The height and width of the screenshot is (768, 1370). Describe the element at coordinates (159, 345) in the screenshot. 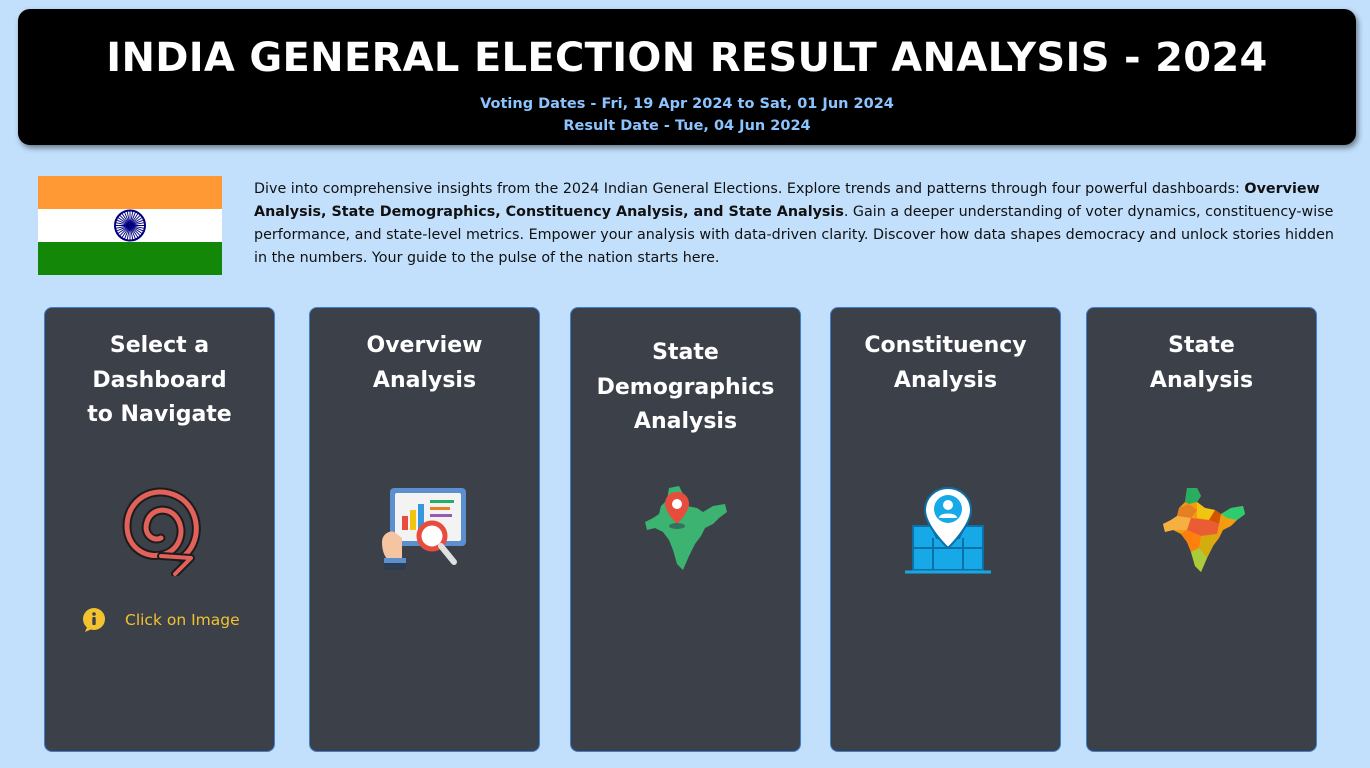

I see `card-title-line: Select a` at that location.